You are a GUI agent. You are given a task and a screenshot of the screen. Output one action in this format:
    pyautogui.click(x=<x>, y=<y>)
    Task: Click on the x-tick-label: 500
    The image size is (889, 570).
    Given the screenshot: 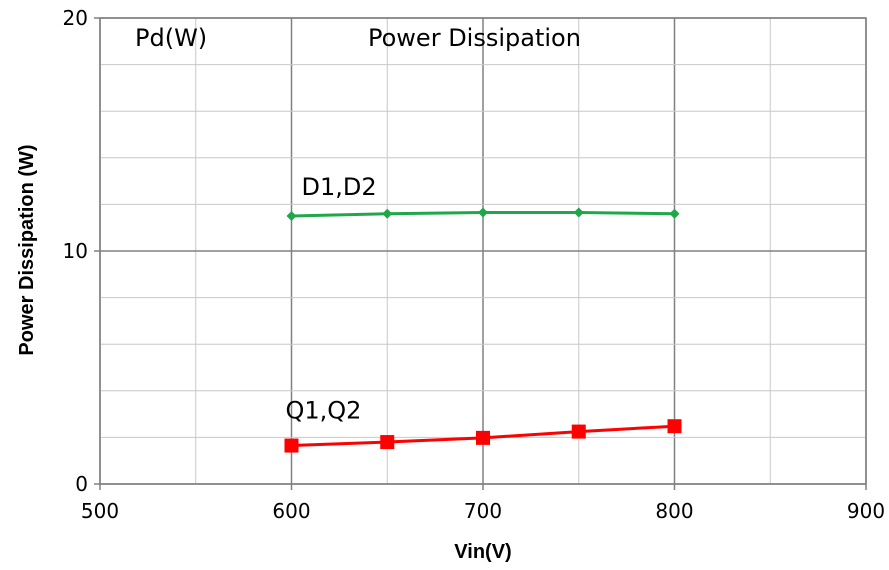 What is the action you would take?
    pyautogui.click(x=100, y=511)
    